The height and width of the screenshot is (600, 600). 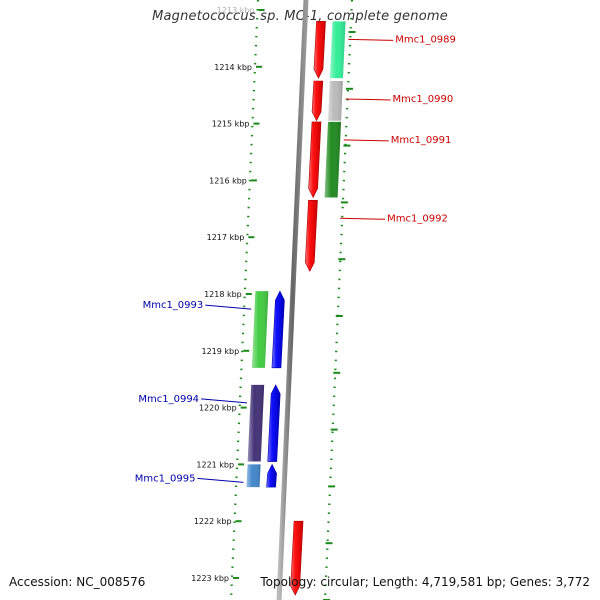 I want to click on tick-label: 1219 kbp, so click(x=221, y=351).